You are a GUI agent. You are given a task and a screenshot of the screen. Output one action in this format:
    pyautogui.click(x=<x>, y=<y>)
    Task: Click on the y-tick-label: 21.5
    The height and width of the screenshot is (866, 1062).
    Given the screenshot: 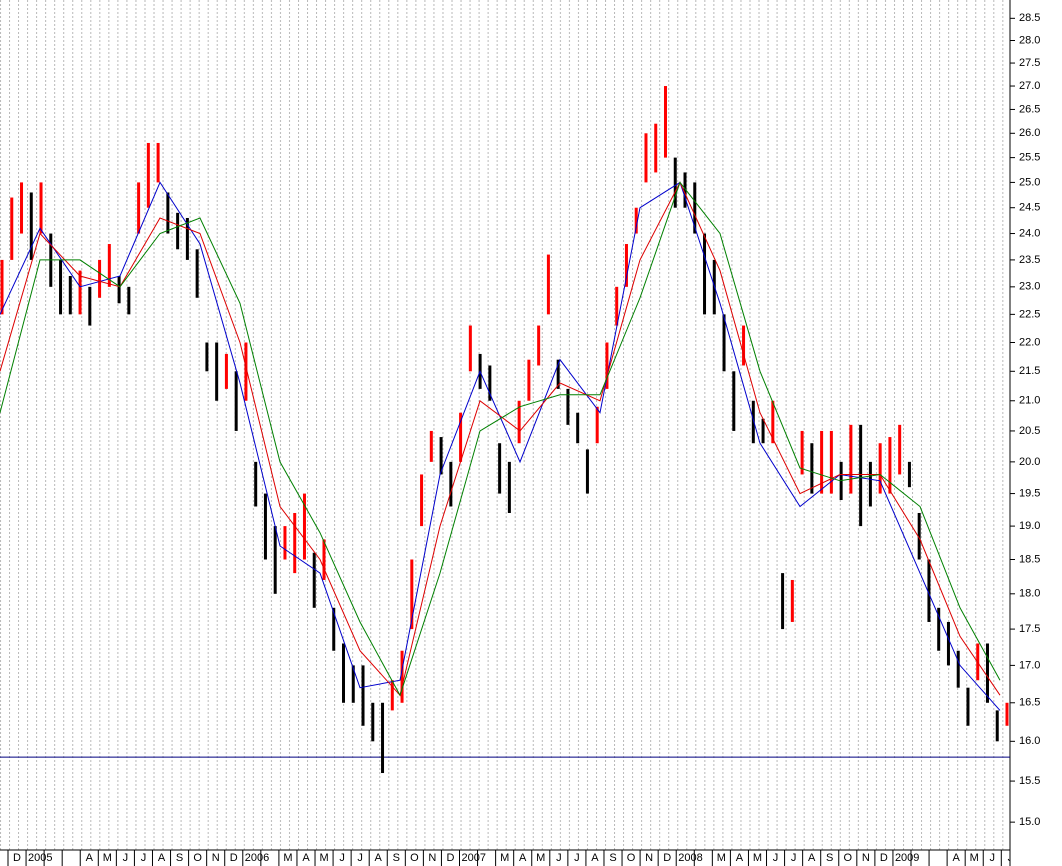 What is the action you would take?
    pyautogui.click(x=1029, y=371)
    